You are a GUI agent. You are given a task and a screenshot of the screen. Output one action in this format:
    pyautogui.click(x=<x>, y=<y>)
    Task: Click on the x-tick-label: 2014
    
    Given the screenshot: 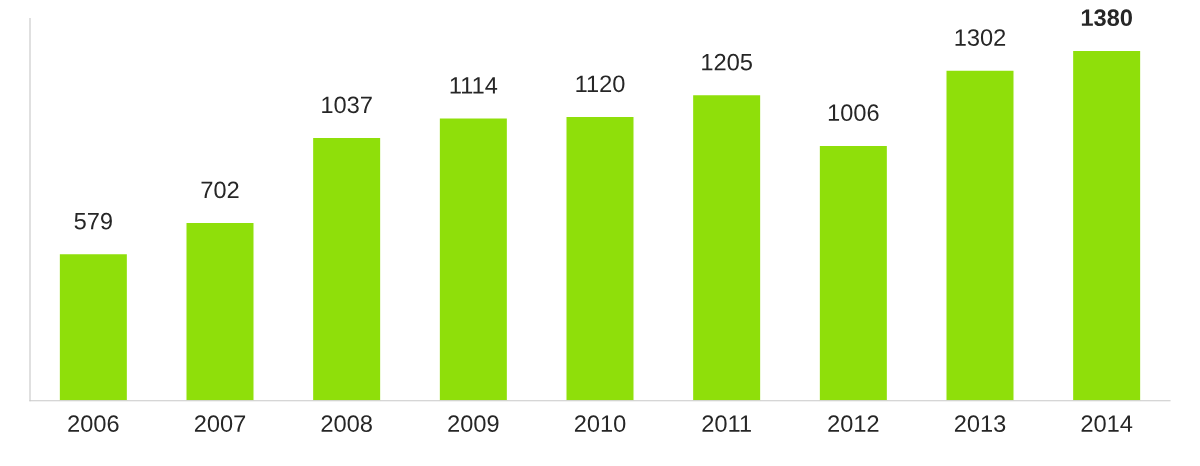 What is the action you would take?
    pyautogui.click(x=1107, y=423)
    